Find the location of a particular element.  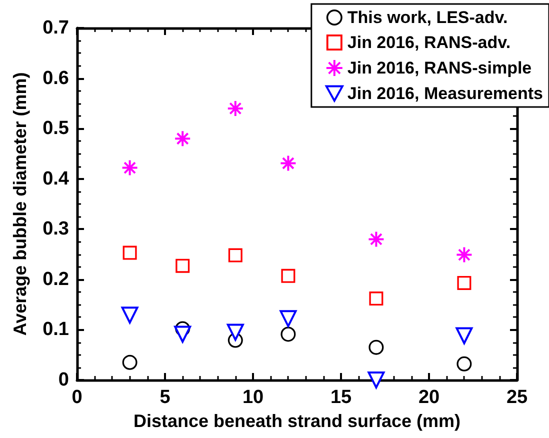

legend-label: This work, LES-adv. is located at coordinates (427, 17).